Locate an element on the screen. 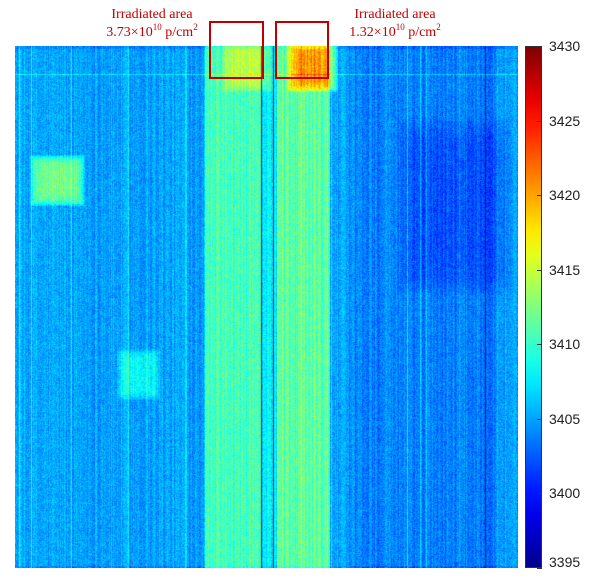  annotation-title-right: Irradiated area is located at coordinates (395, 14).